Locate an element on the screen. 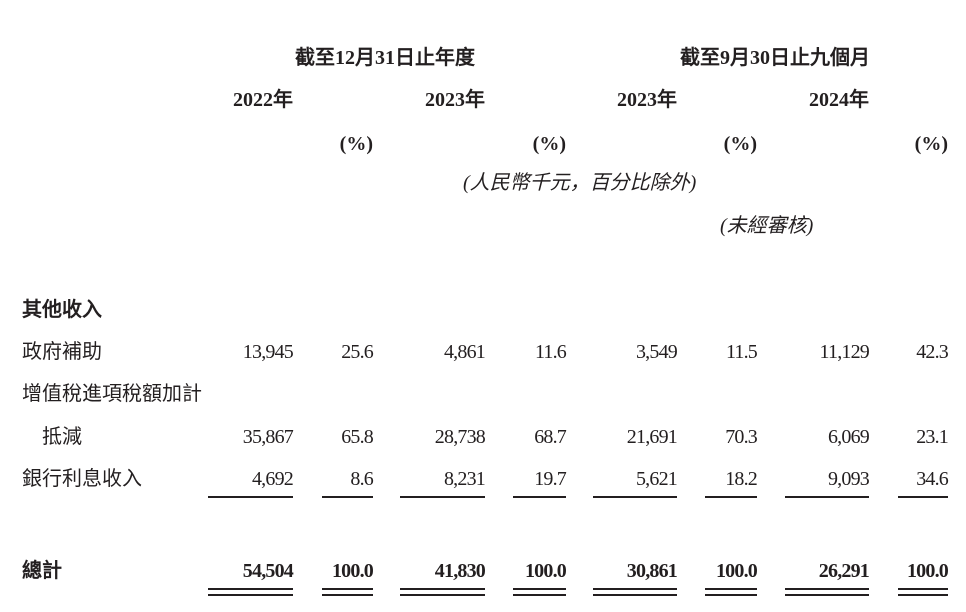 This screenshot has width=966, height=612. percent-cell: 8.6 is located at coordinates (361, 479).